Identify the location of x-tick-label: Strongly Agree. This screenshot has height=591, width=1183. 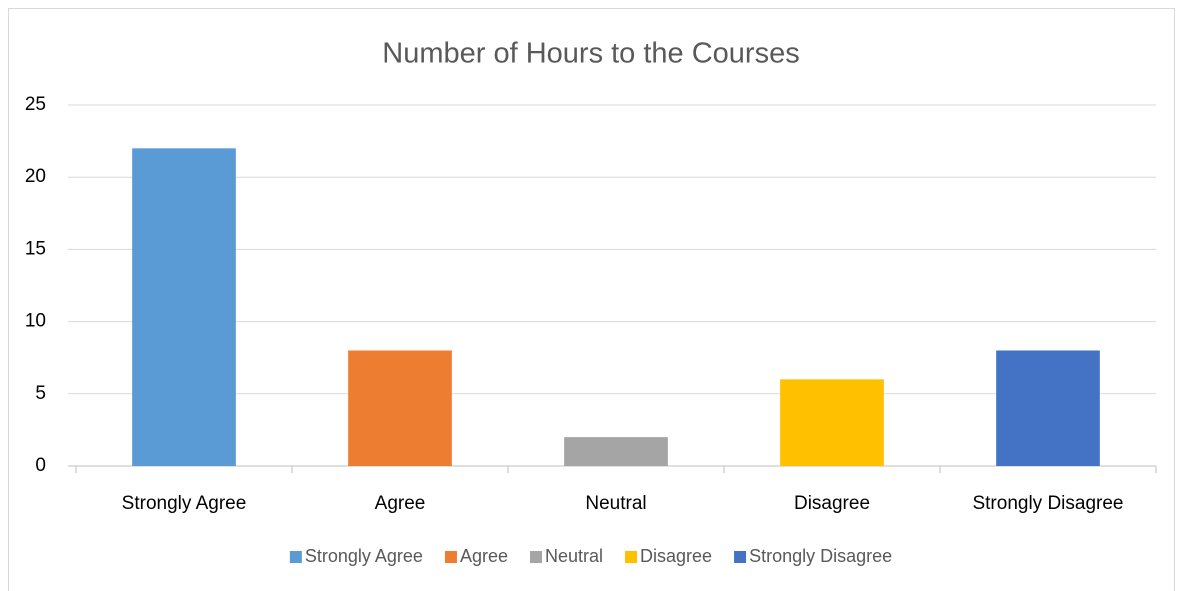
(184, 503).